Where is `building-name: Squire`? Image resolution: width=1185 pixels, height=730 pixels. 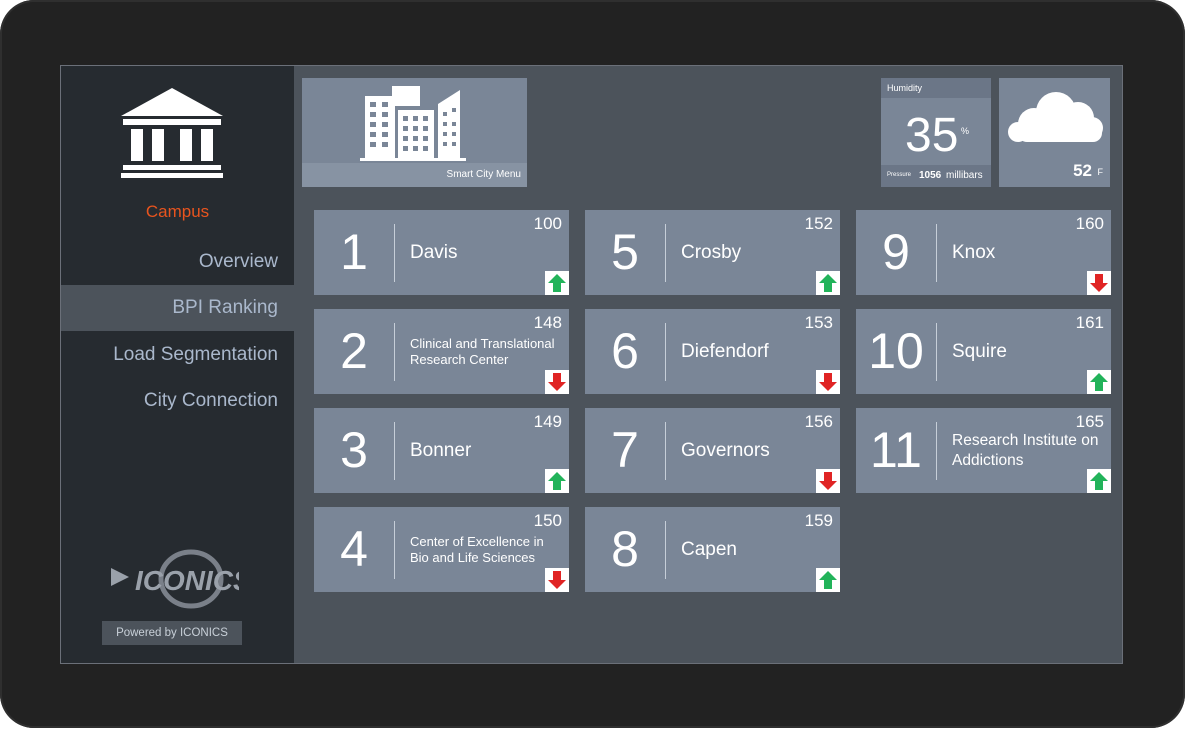 building-name: Squire is located at coordinates (979, 351).